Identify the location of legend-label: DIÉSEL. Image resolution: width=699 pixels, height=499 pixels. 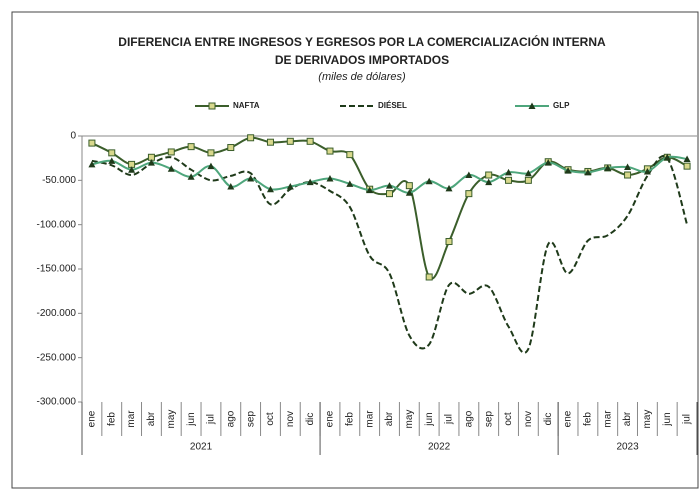
(392, 105).